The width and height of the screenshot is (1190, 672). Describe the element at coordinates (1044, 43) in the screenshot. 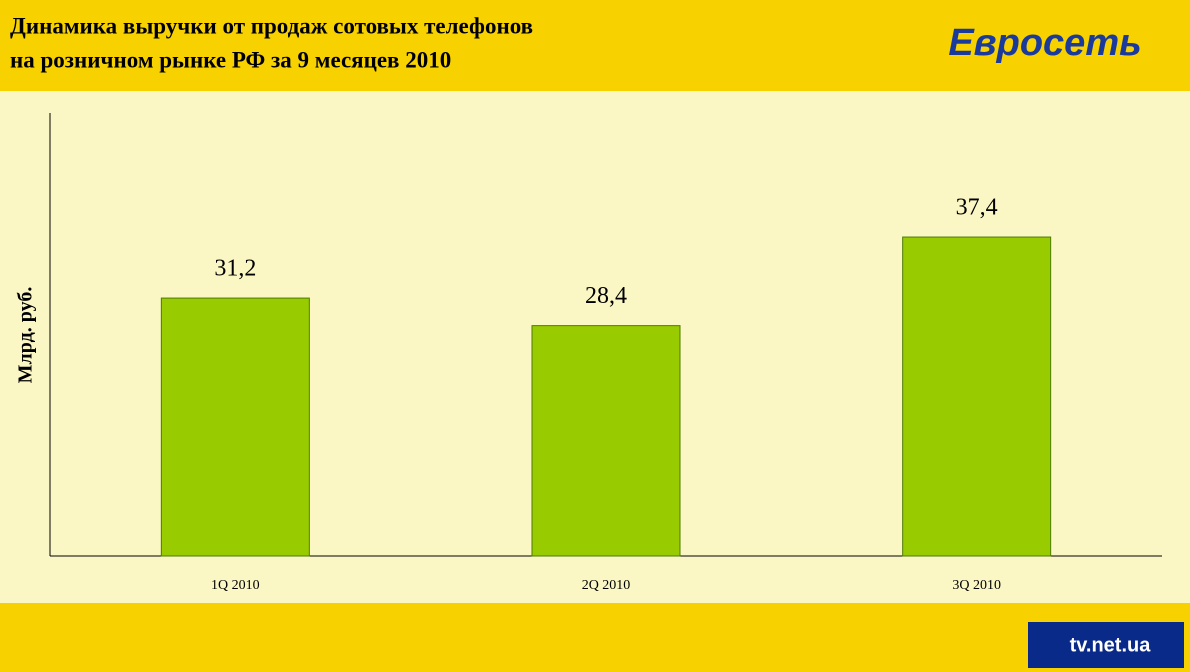

I see `logo: Евросеть` at that location.